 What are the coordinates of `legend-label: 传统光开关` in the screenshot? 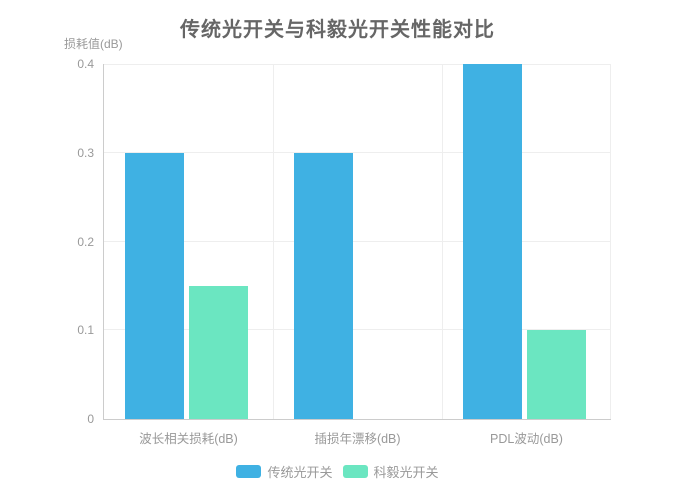 It's located at (300, 472).